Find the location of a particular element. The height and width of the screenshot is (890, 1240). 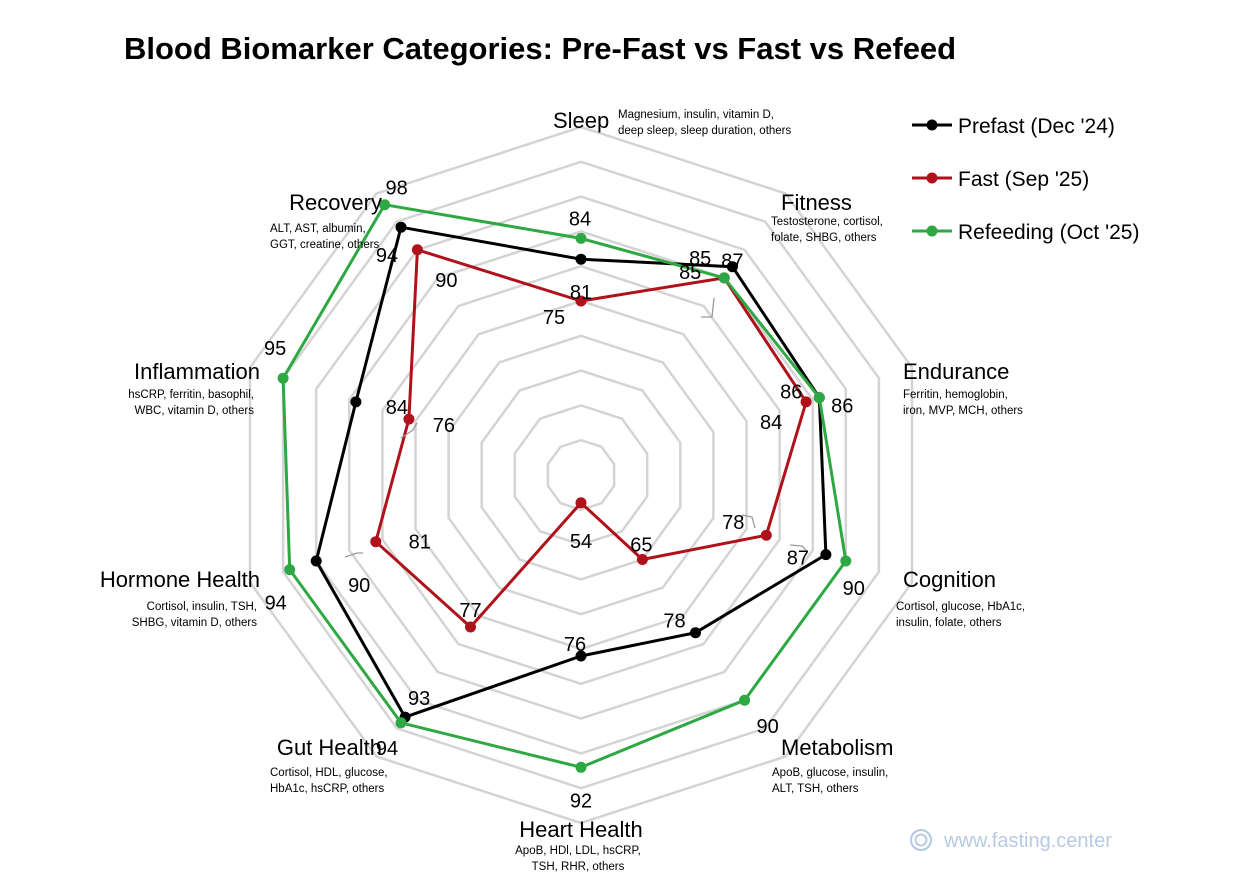

category-description: HbA1c, hsCRP, others is located at coordinates (327, 789).